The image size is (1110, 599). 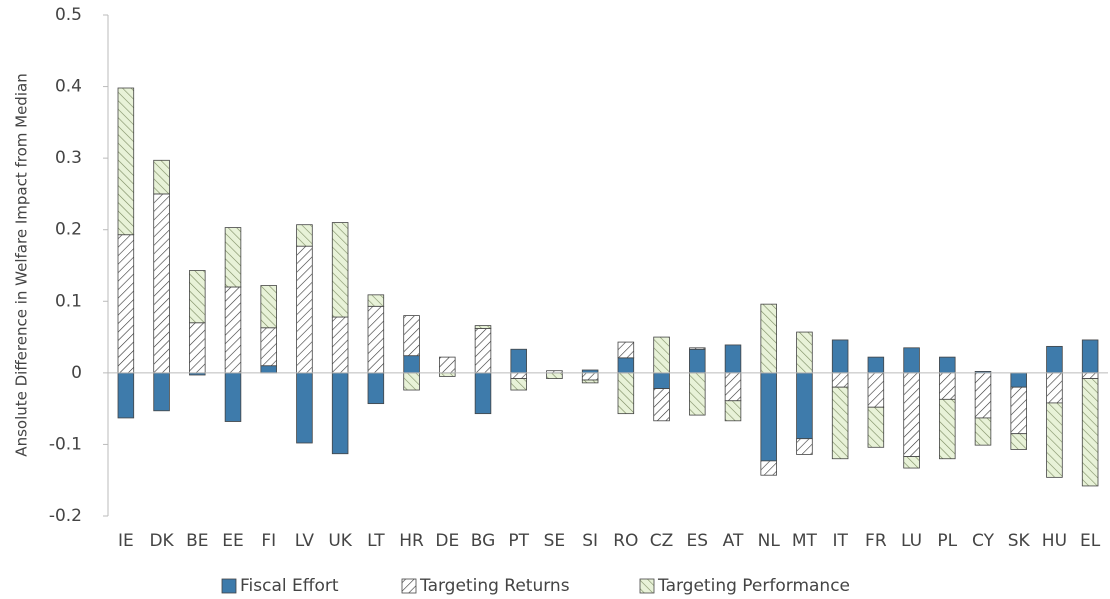 What do you see at coordinates (68, 230) in the screenshot?
I see `y-tick-label: 0.2` at bounding box center [68, 230].